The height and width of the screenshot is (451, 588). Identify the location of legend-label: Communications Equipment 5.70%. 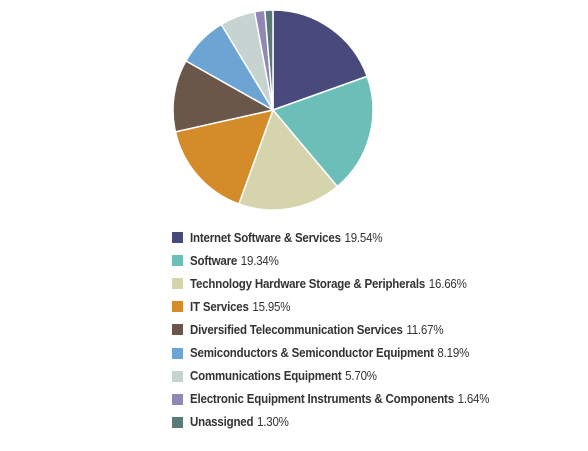
(283, 376).